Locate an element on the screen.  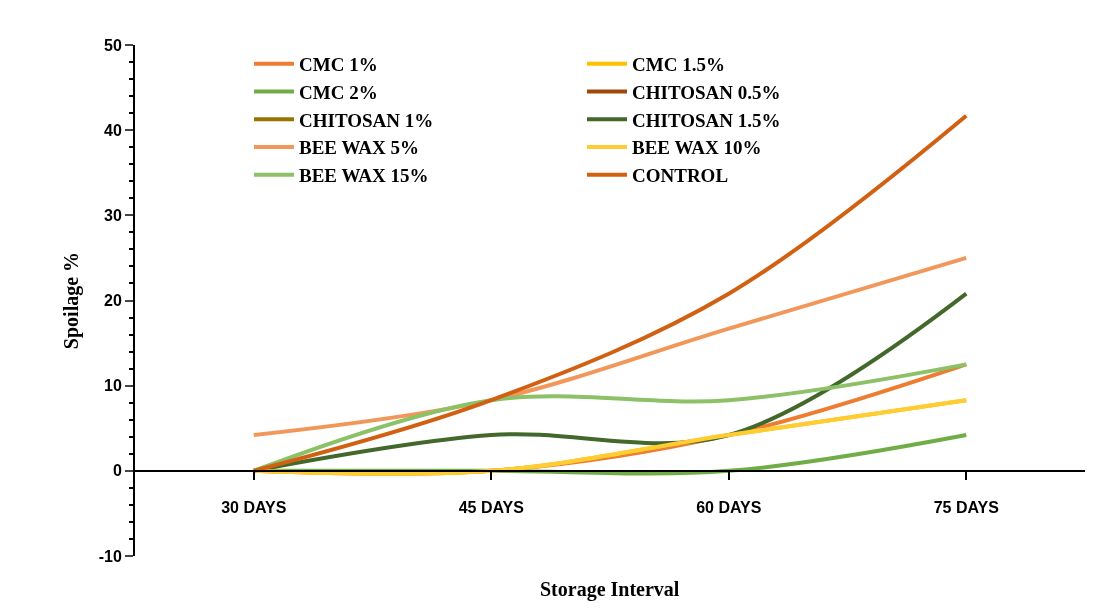
x-axis-title: Storage Interval is located at coordinates (610, 589).